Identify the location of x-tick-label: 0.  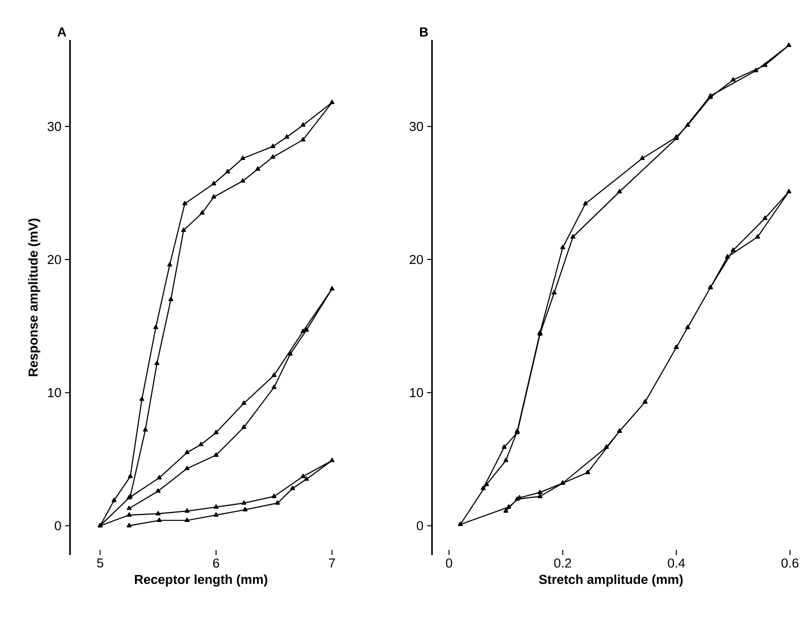
(449, 563).